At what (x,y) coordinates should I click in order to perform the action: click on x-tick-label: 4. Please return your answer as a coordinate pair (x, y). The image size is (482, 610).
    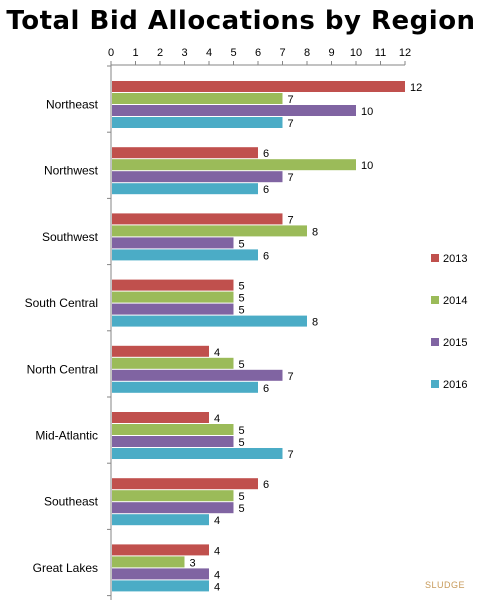
    Looking at the image, I should click on (209, 53).